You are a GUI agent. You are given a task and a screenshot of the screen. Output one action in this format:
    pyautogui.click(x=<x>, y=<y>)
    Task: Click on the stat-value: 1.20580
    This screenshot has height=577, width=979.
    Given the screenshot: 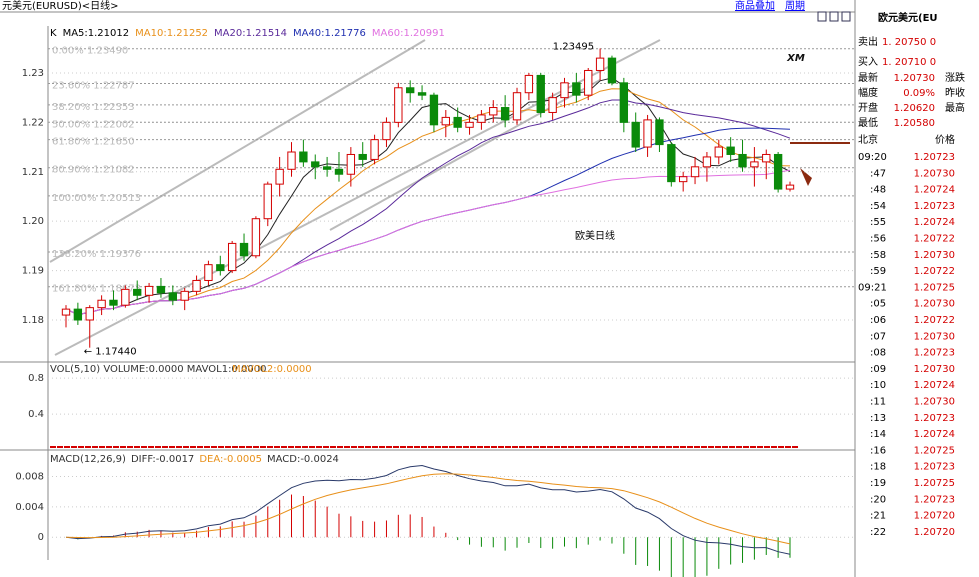 What is the action you would take?
    pyautogui.click(x=914, y=123)
    